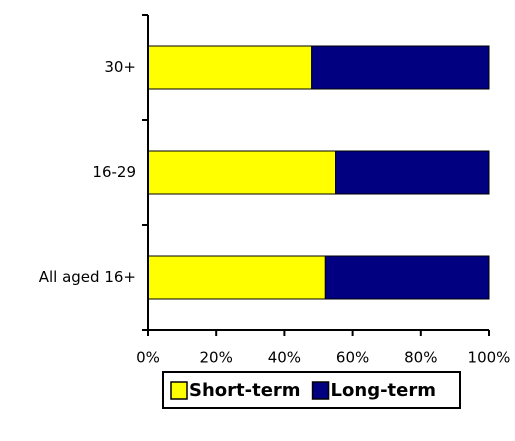 The width and height of the screenshot is (515, 441). I want to click on x-tick-label: 0%, so click(148, 358).